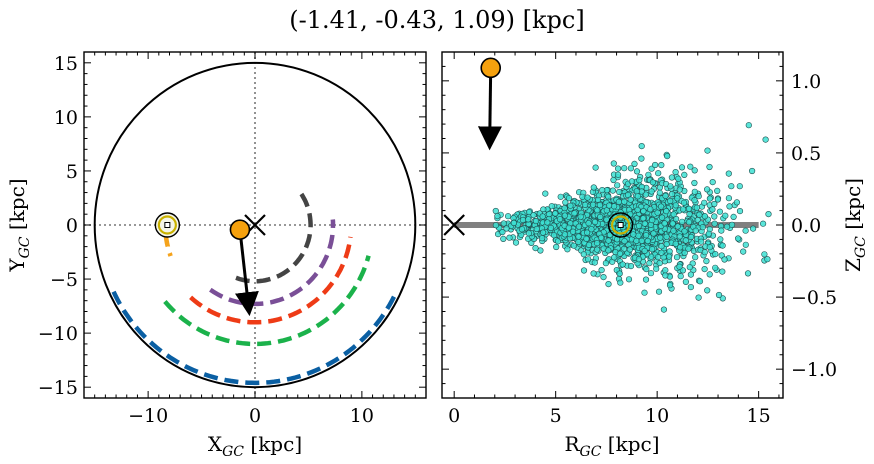 The width and height of the screenshot is (874, 464). Describe the element at coordinates (255, 446) in the screenshot. I see `left-xlabel: XGC [kpc]` at that location.